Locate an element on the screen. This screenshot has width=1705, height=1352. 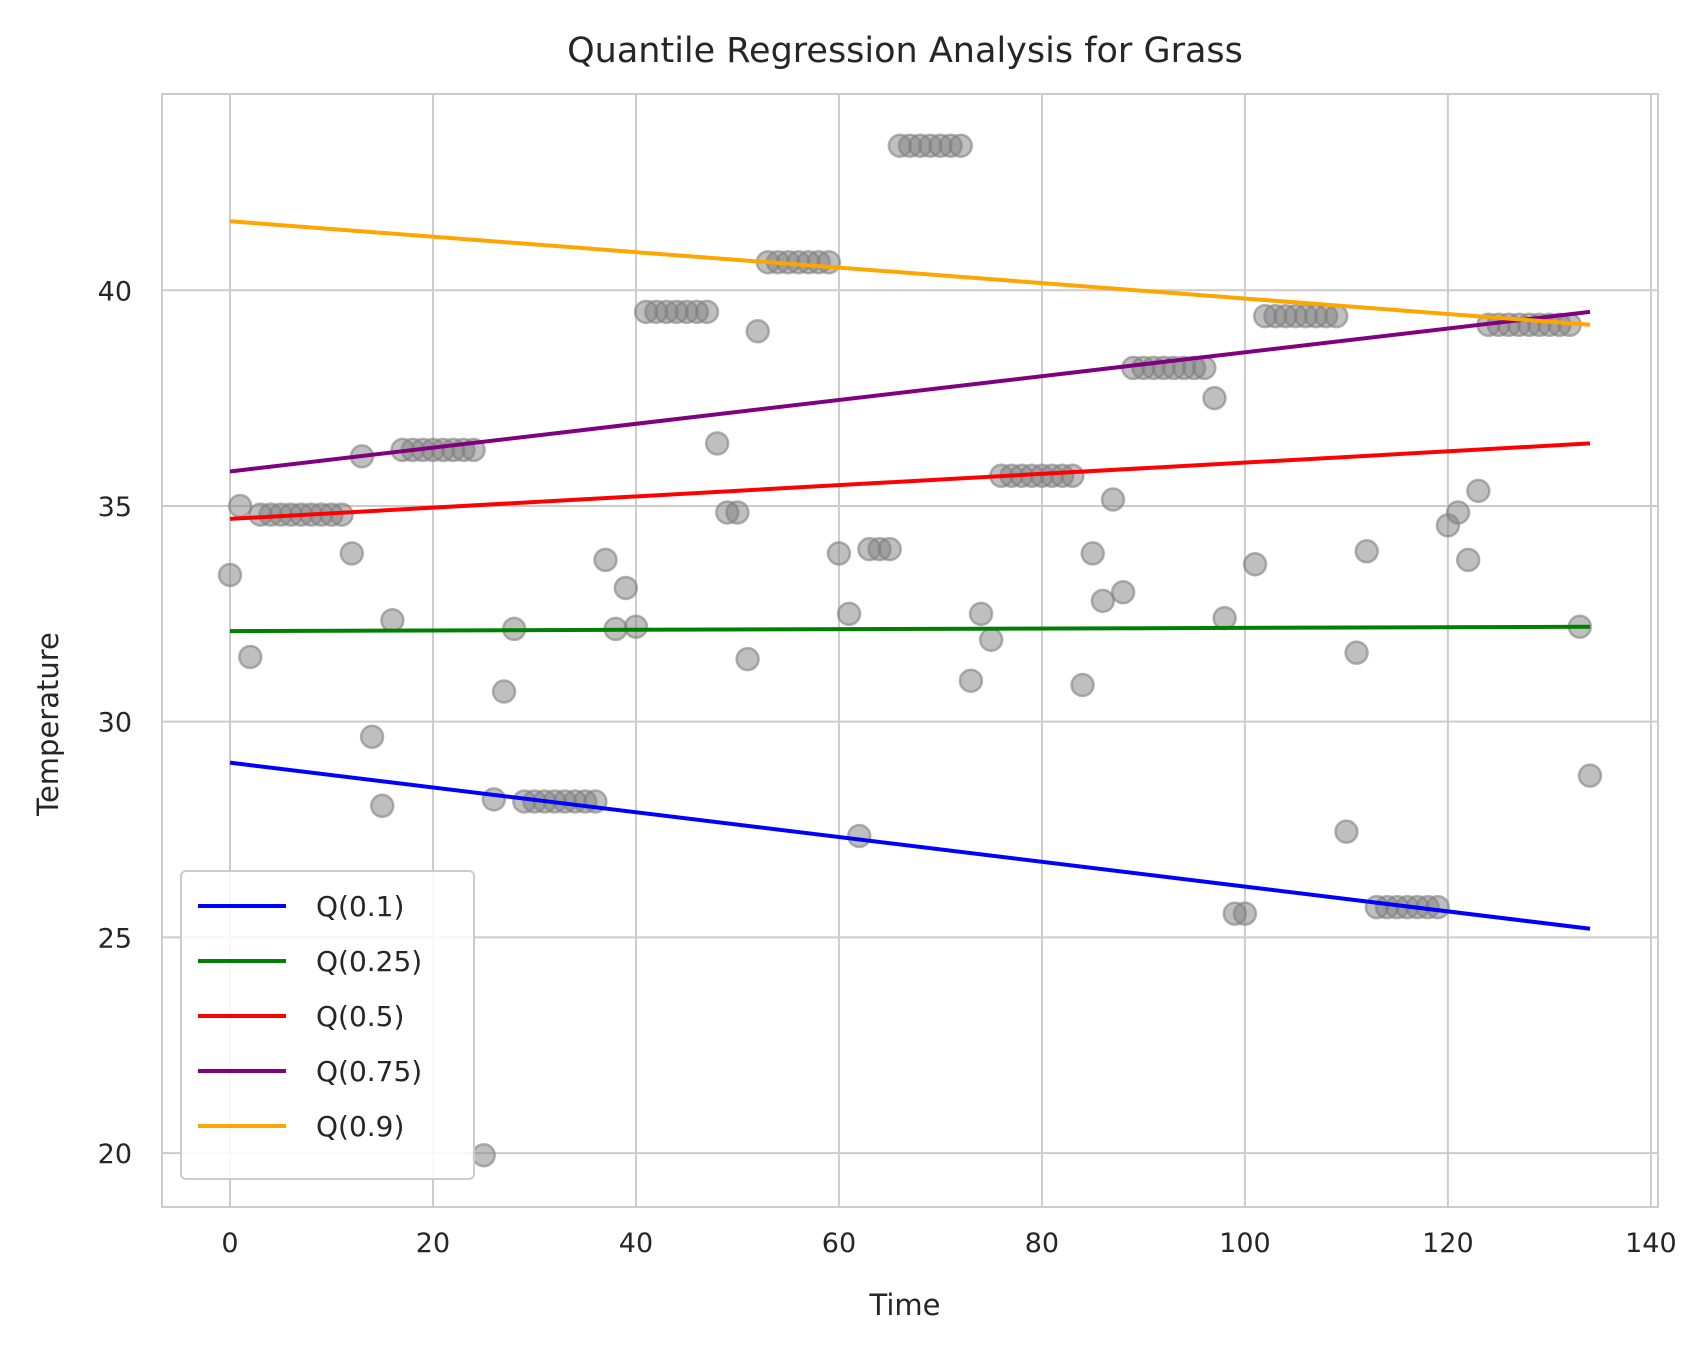
y-tick-label: 35 is located at coordinates (115, 507).